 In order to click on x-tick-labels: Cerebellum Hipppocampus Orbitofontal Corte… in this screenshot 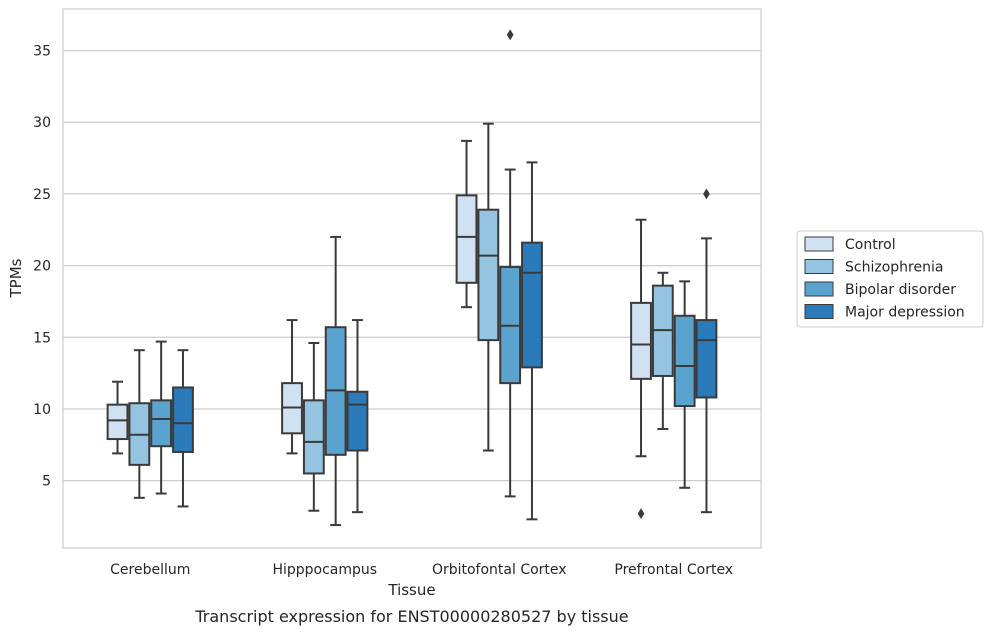, I will do `click(421, 570)`.